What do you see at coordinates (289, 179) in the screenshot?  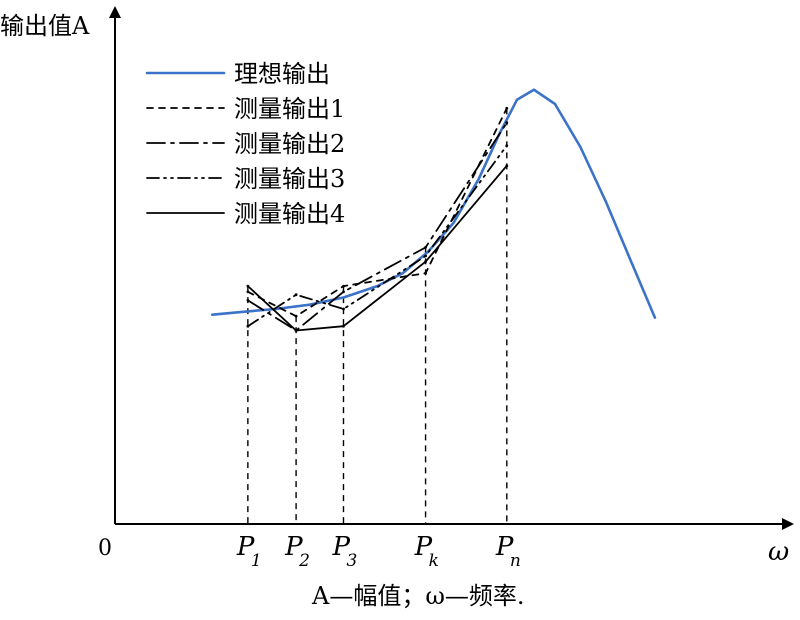 I see `legend-label-4: 测量输出3` at bounding box center [289, 179].